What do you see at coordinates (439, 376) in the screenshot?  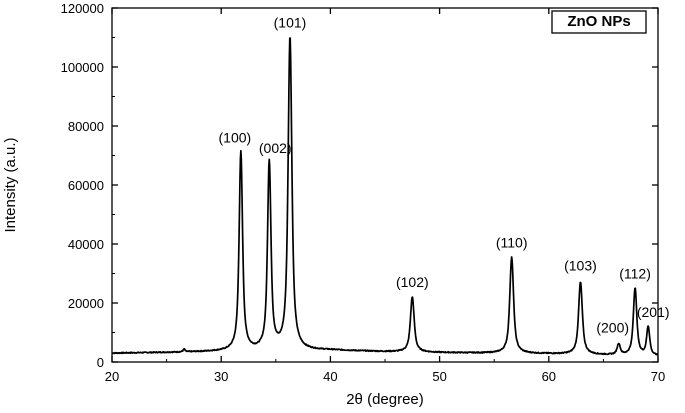 I see `x-tick-label: 50` at bounding box center [439, 376].